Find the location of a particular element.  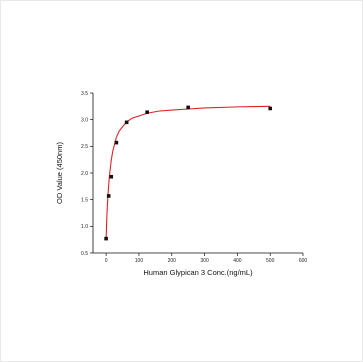

x-axis-title: Human Glypican 3 Conc.(ng/mL) is located at coordinates (198, 272).